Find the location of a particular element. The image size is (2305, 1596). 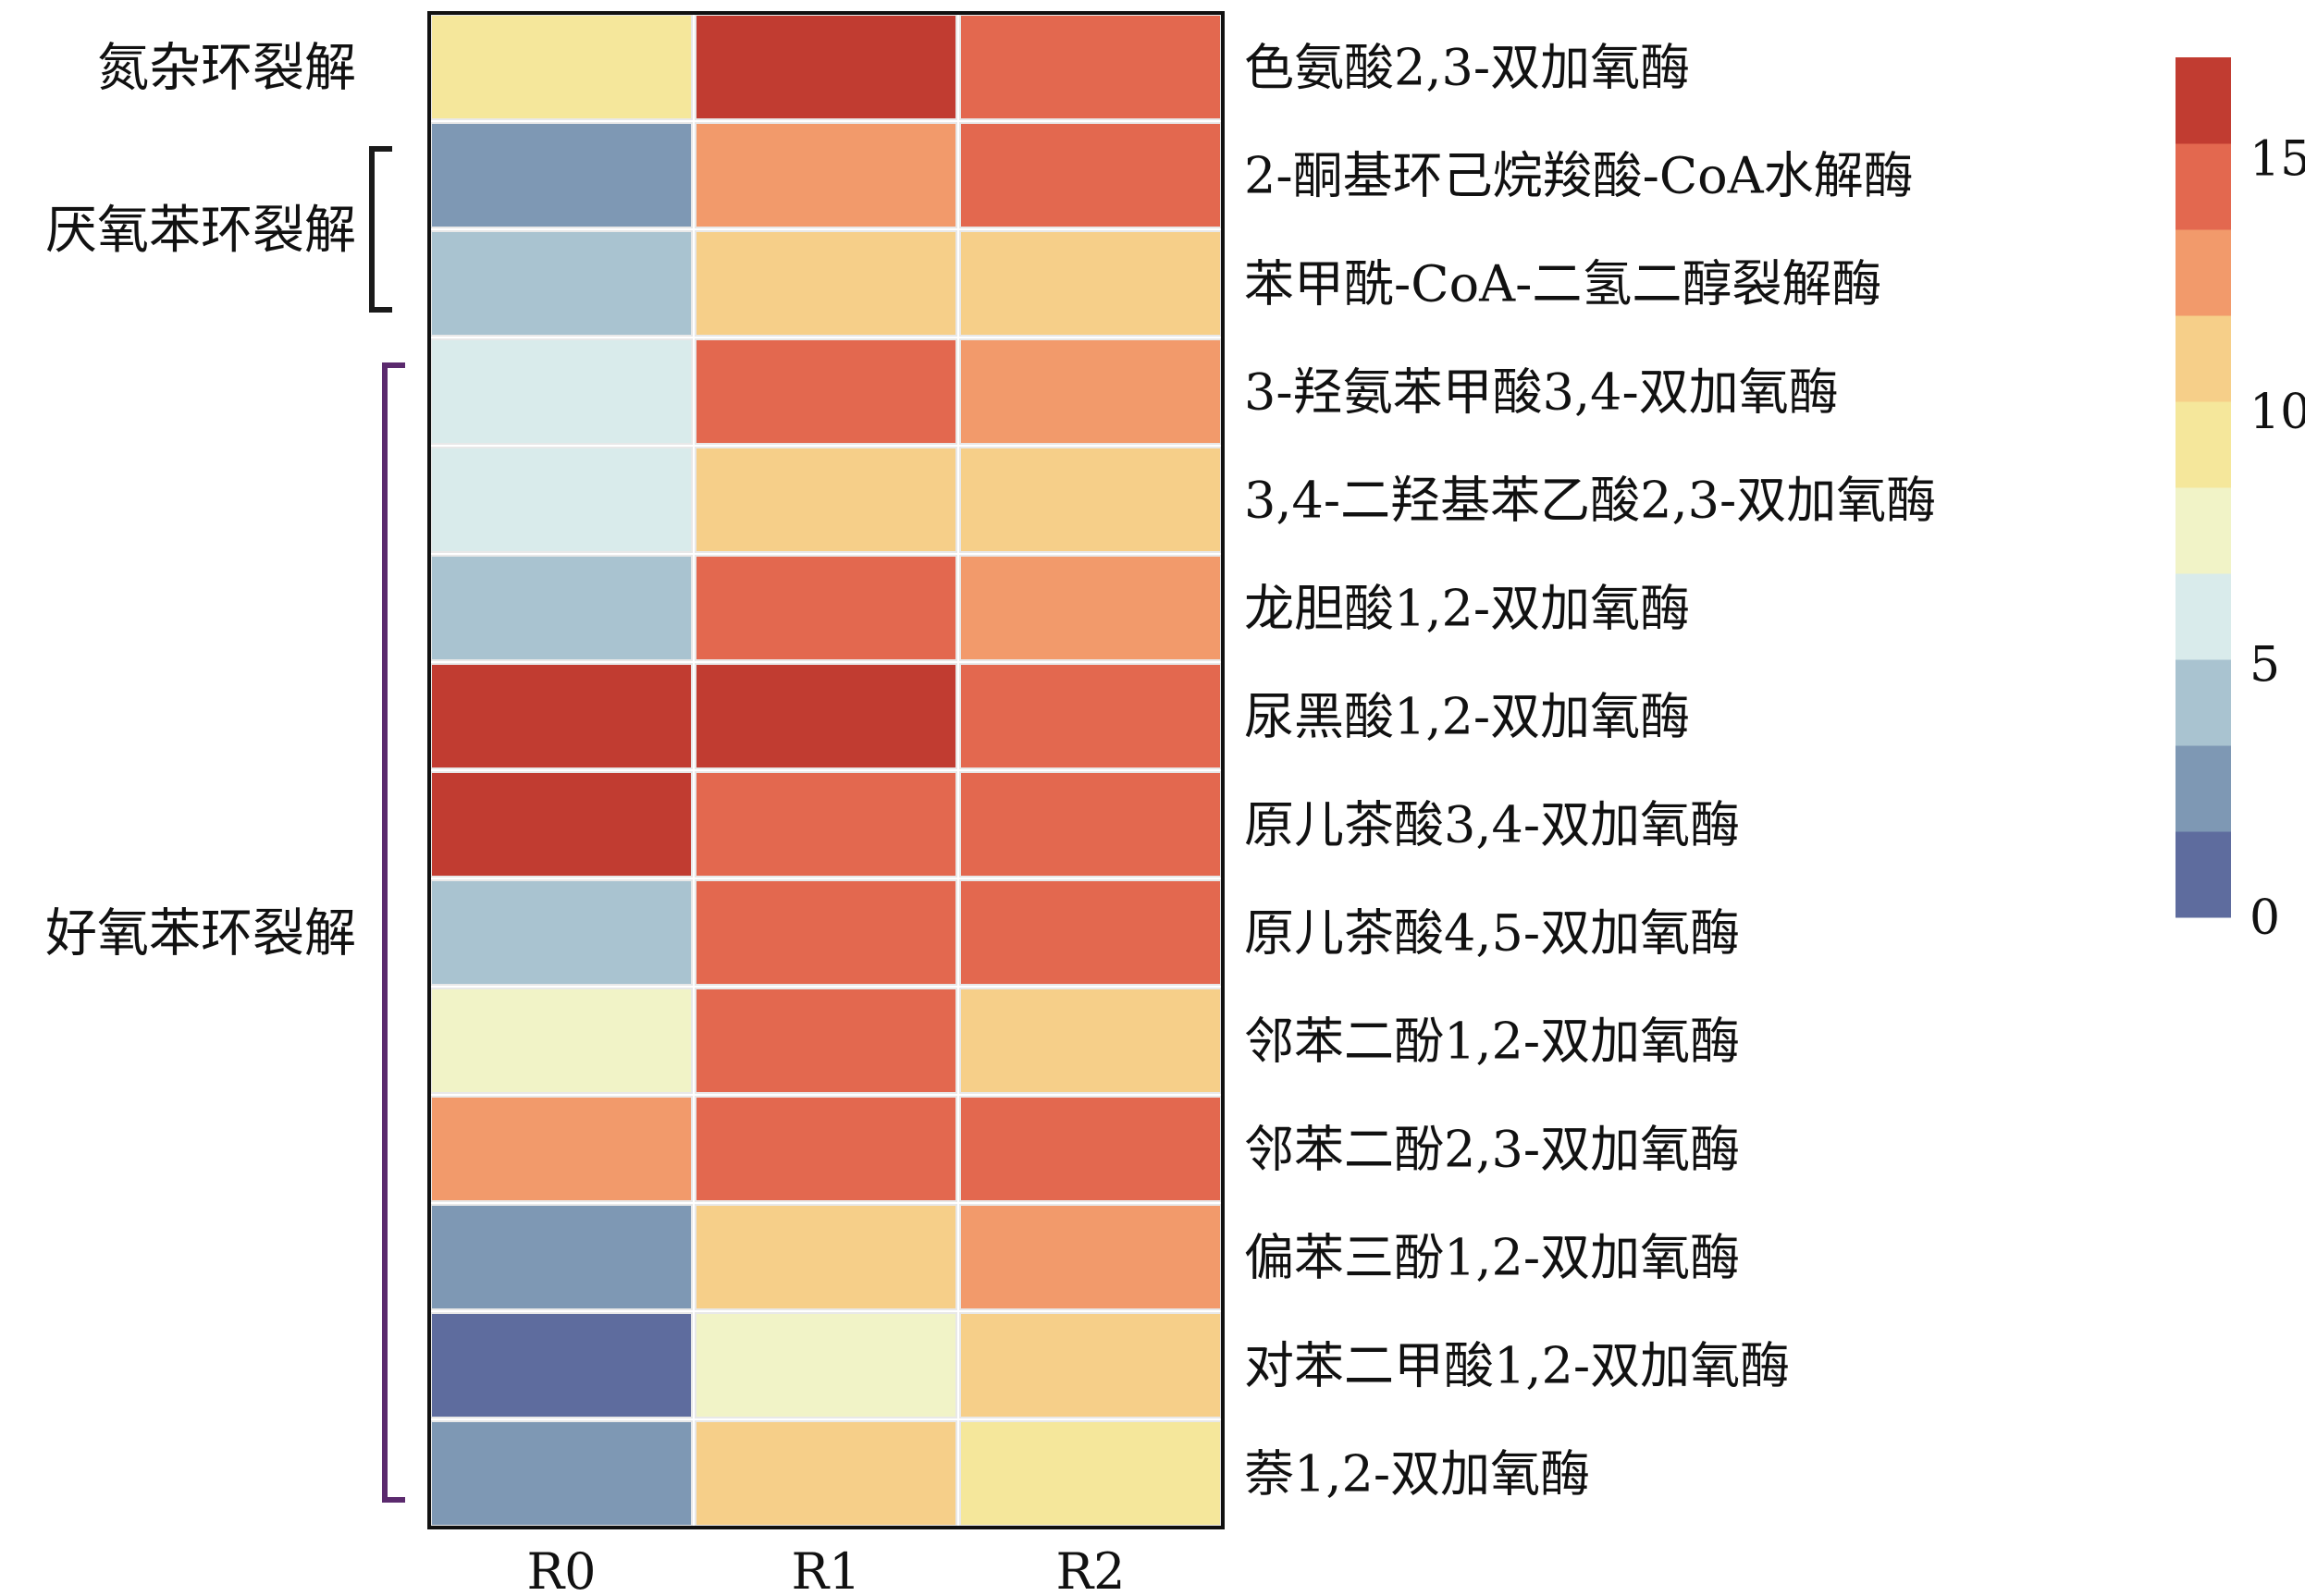

colorbar-tick-label: 5 is located at coordinates (2265, 665).